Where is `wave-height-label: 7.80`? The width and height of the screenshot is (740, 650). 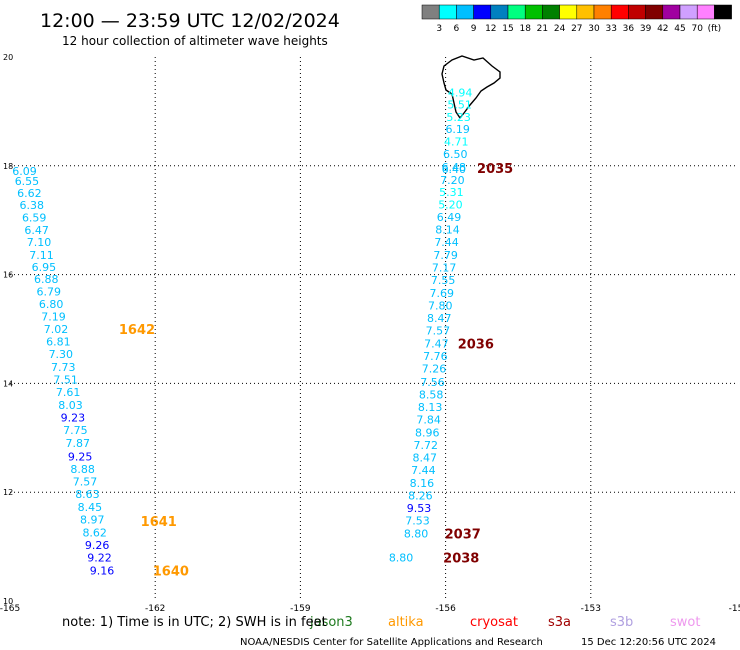
wave-height-label: 7.80 is located at coordinates (440, 306).